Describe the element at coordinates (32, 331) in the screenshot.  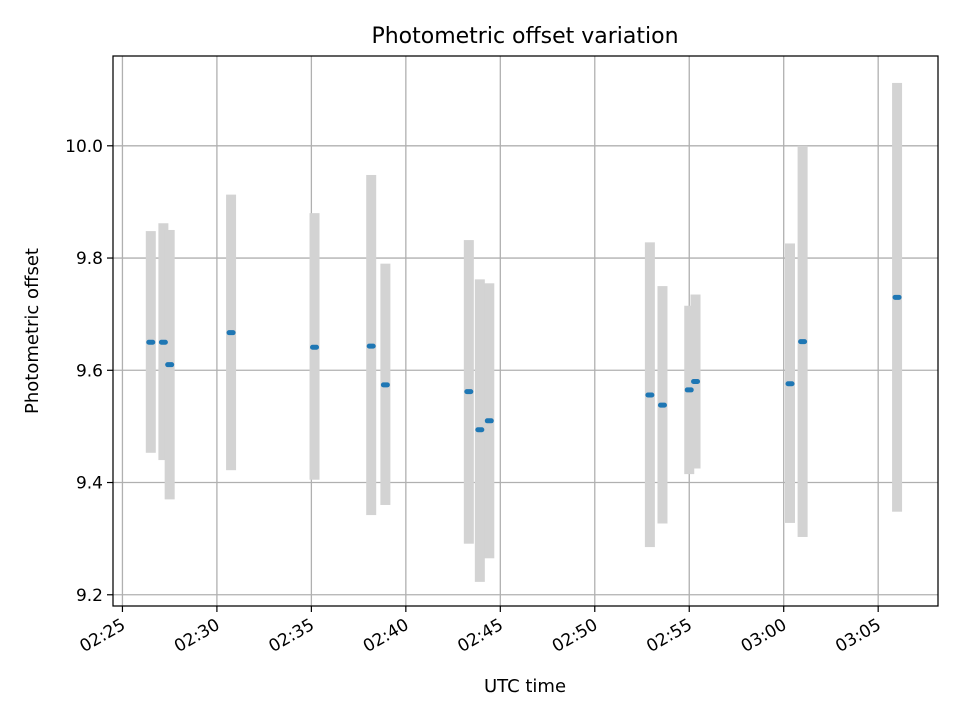
I see `y-axis-label: Photometric offset` at that location.